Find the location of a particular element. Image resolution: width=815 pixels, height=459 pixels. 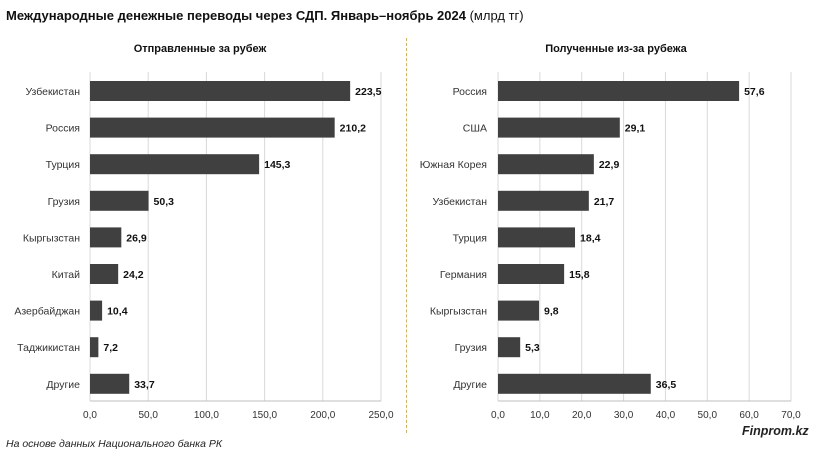

panel-2-data-label: 18,4 is located at coordinates (590, 238).